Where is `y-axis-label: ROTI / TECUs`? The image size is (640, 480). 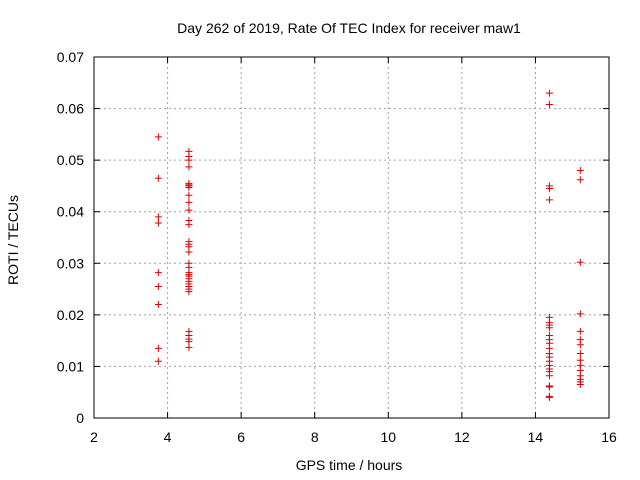
y-axis-label: ROTI / TECUs is located at coordinates (13, 240).